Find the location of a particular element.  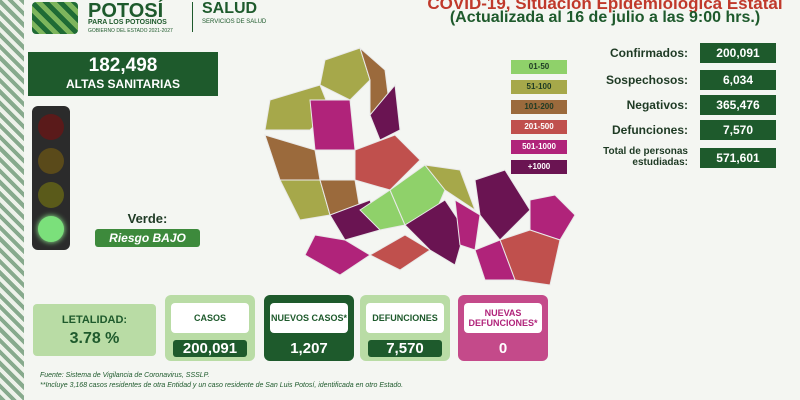

stat-label: Total de personas estudiadas: is located at coordinates (645, 157).